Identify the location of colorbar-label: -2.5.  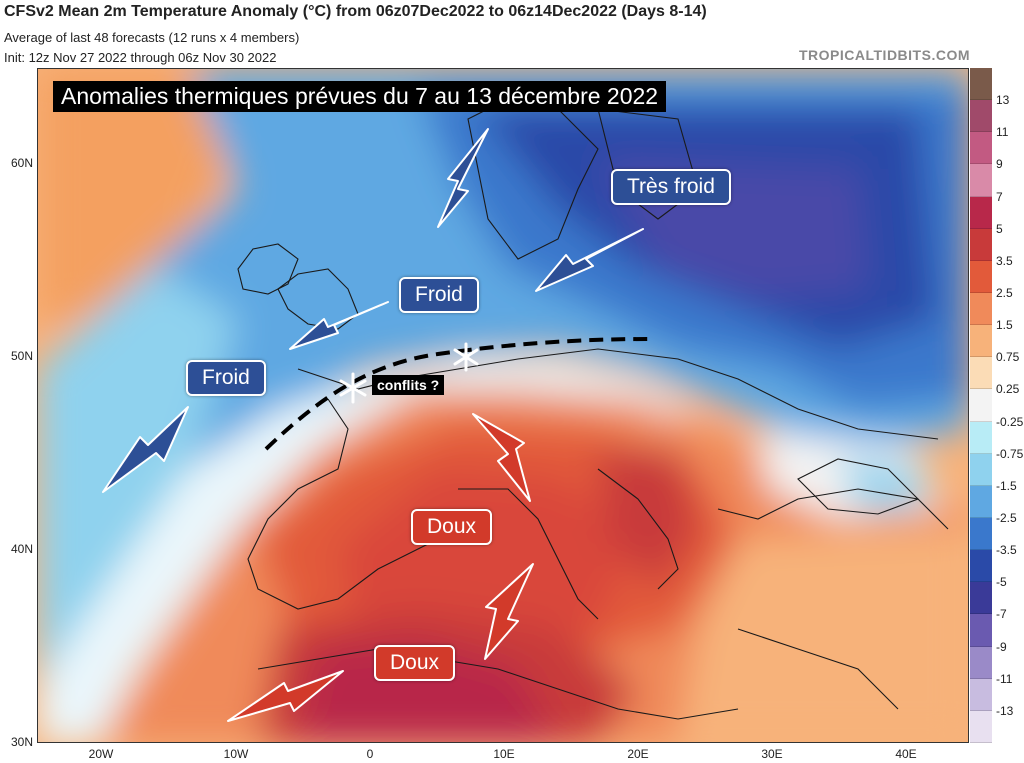
(1006, 518).